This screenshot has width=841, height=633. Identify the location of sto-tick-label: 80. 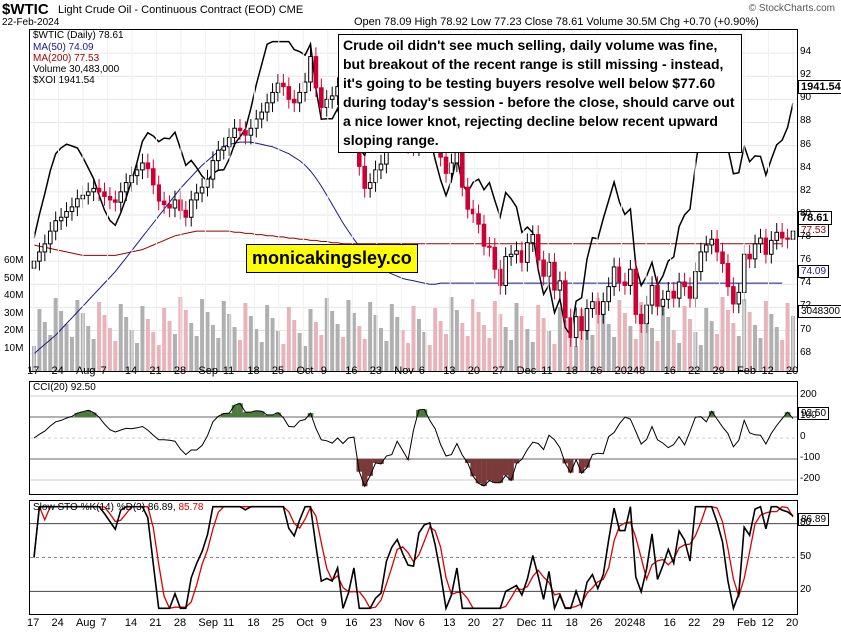
(806, 522).